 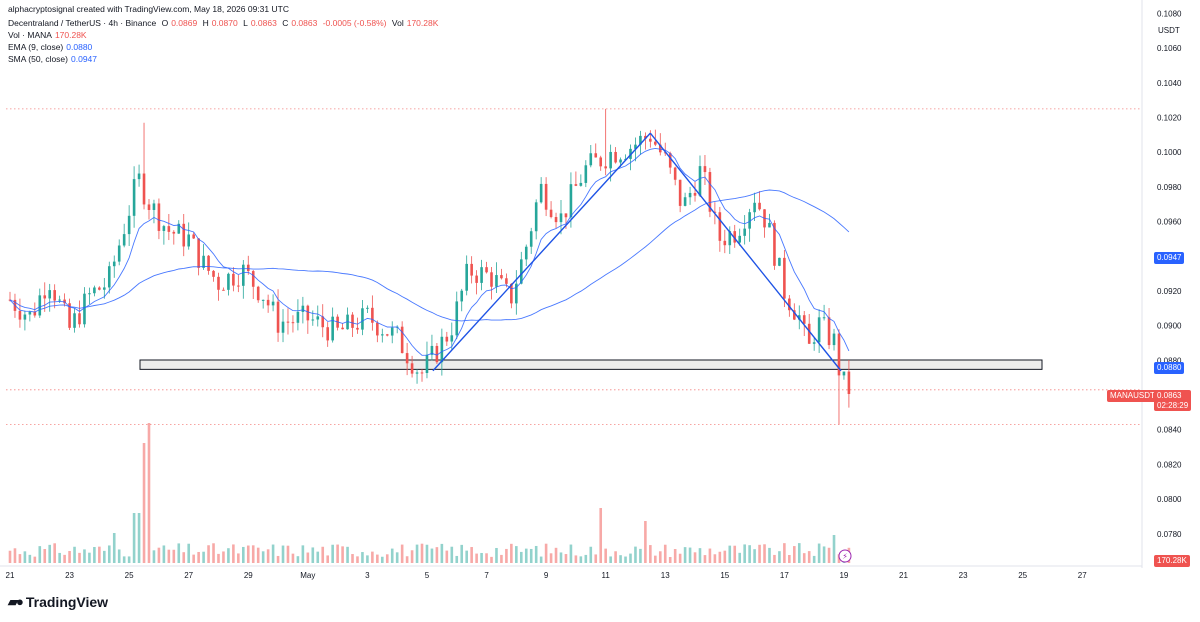 I want to click on legend-volume: Vol · MANA 170.28K, so click(x=49, y=35).